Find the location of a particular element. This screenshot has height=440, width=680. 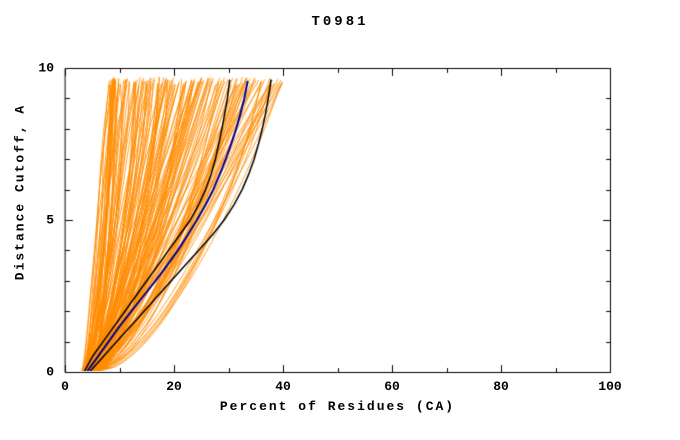

x-tick-label: 100 is located at coordinates (610, 386).